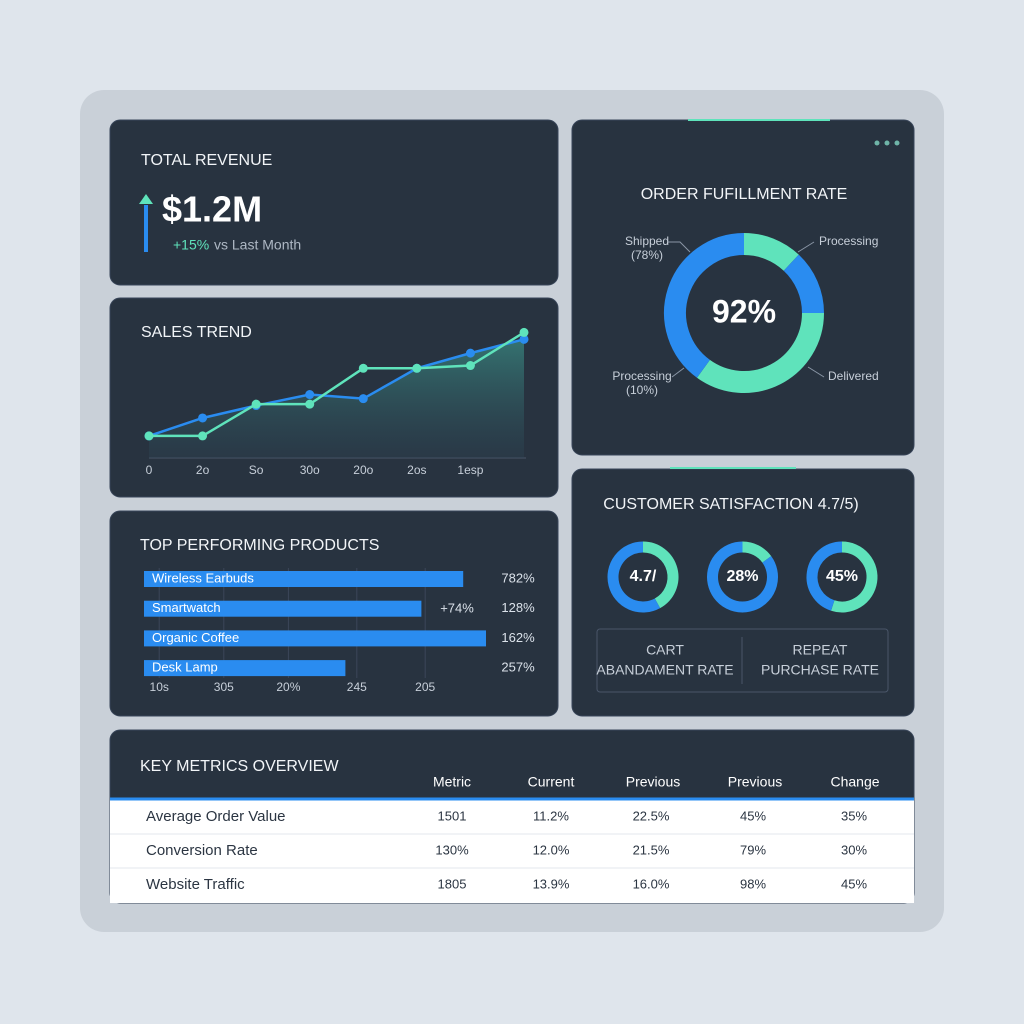 The height and width of the screenshot is (1024, 1024). I want to click on card-title: SALES TREND, so click(196, 332).